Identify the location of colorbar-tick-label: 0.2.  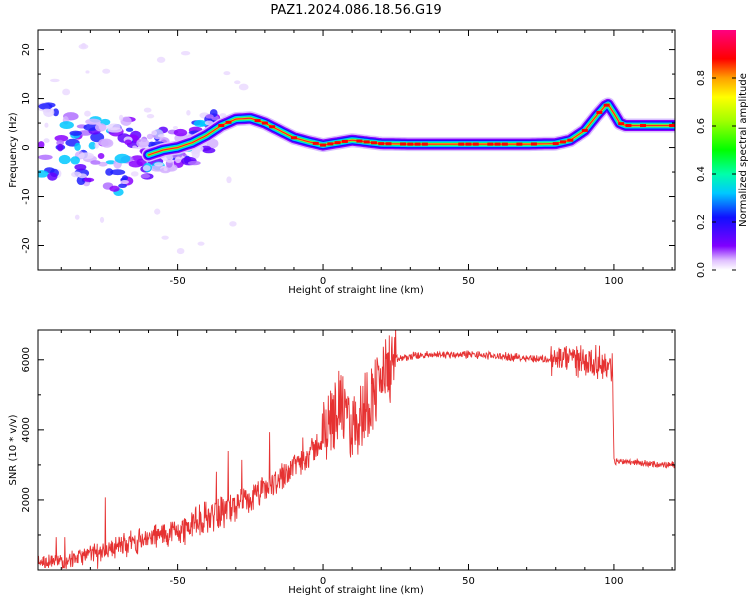
(701, 222).